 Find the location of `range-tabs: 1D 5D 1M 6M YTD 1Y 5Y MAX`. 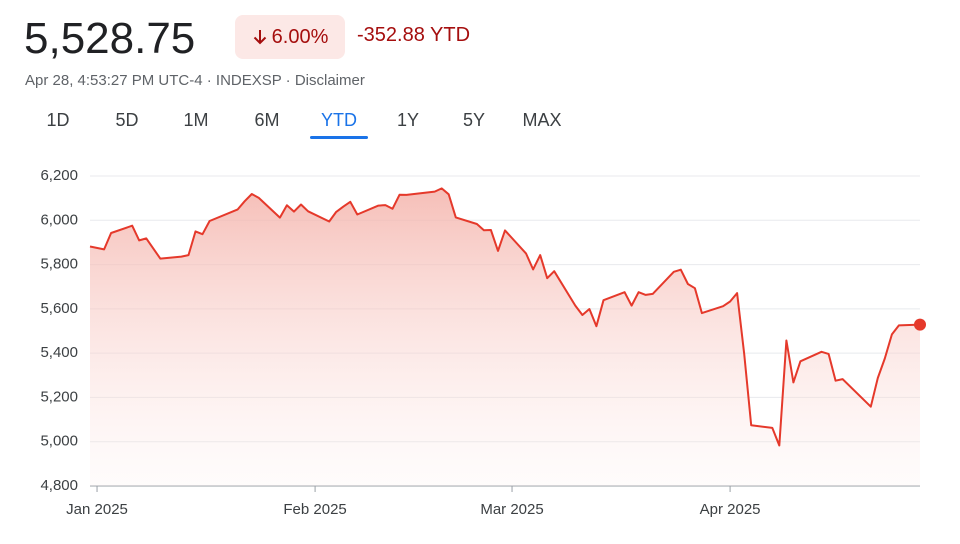

range-tabs: 1D 5D 1M 6M YTD 1Y 5Y MAX is located at coordinates (305, 123).